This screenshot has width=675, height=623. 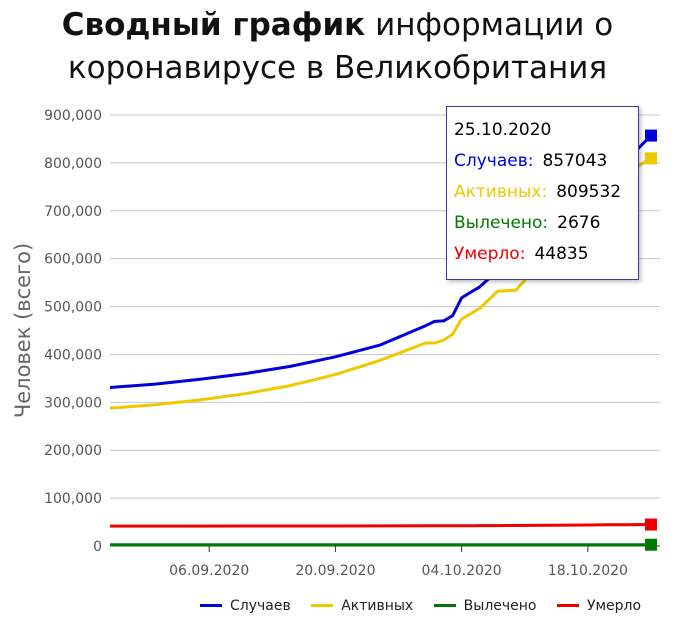 I want to click on tooltip-date: 25.10.2020, so click(x=503, y=130).